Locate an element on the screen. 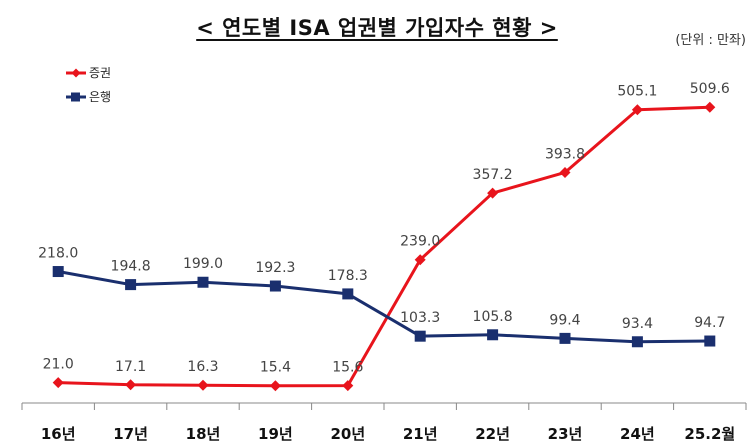  x-tick-label: 19년 is located at coordinates (275, 434).